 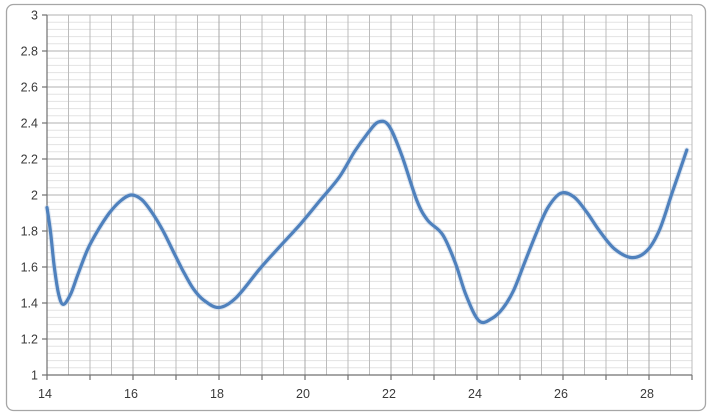 I want to click on x-tick-label: 24, so click(x=475, y=394).